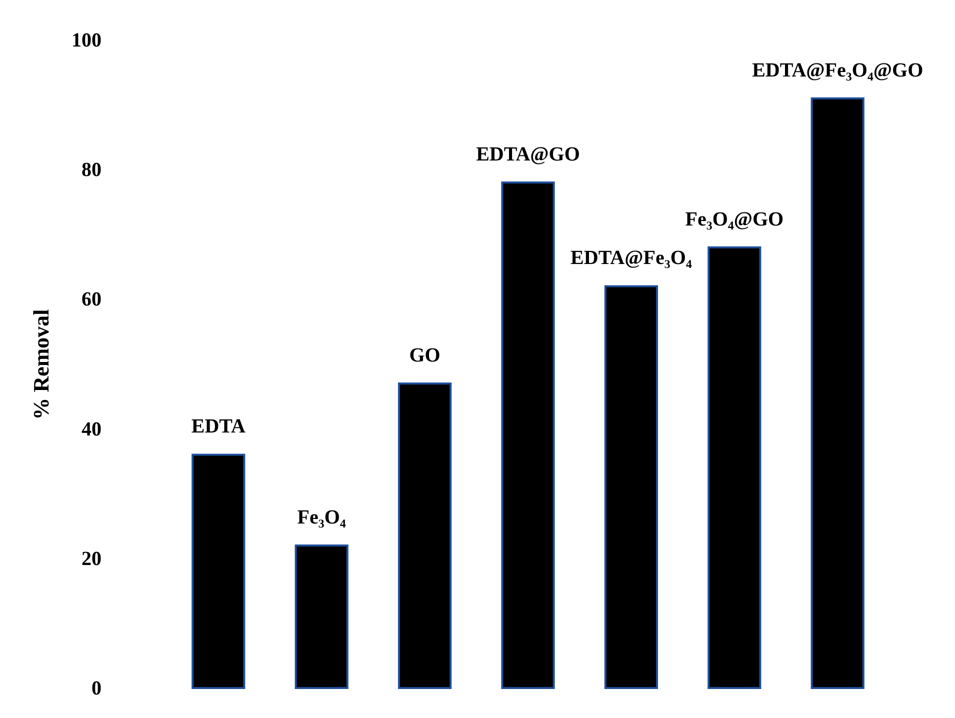 This screenshot has height=718, width=955. Describe the element at coordinates (87, 41) in the screenshot. I see `y-tick-label: 100` at that location.